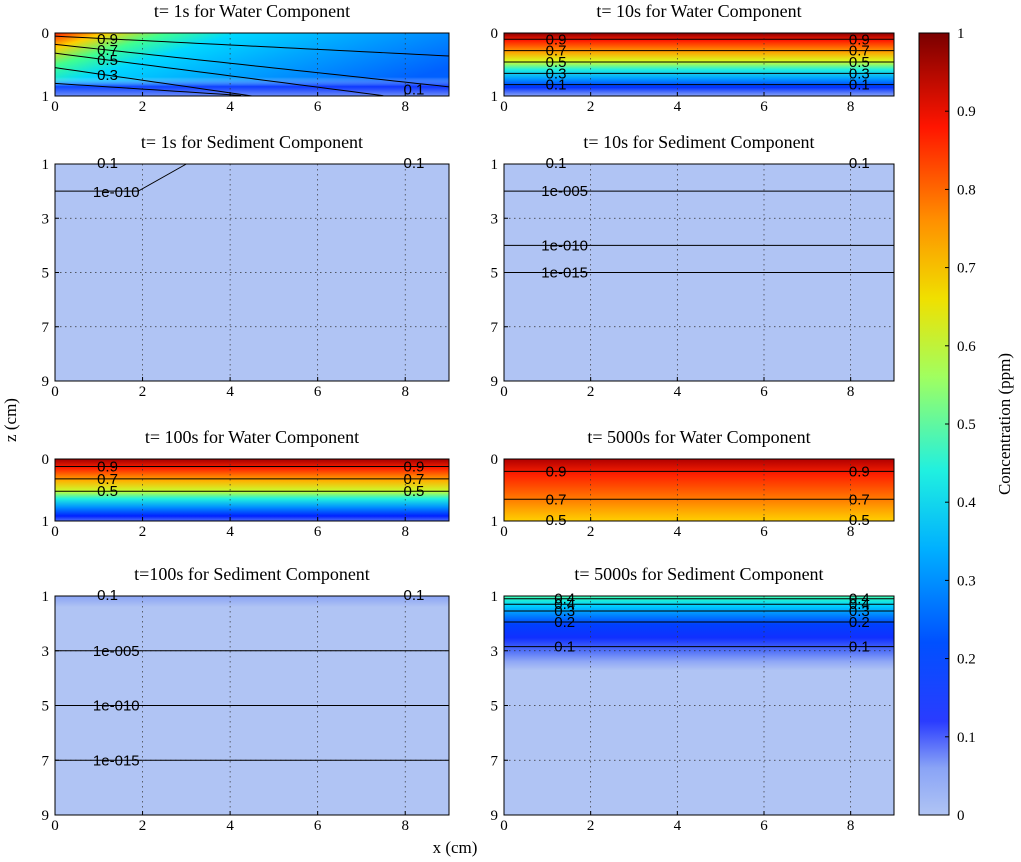  I want to click on colorbar-label: Concentration (ppm), so click(1004, 424).